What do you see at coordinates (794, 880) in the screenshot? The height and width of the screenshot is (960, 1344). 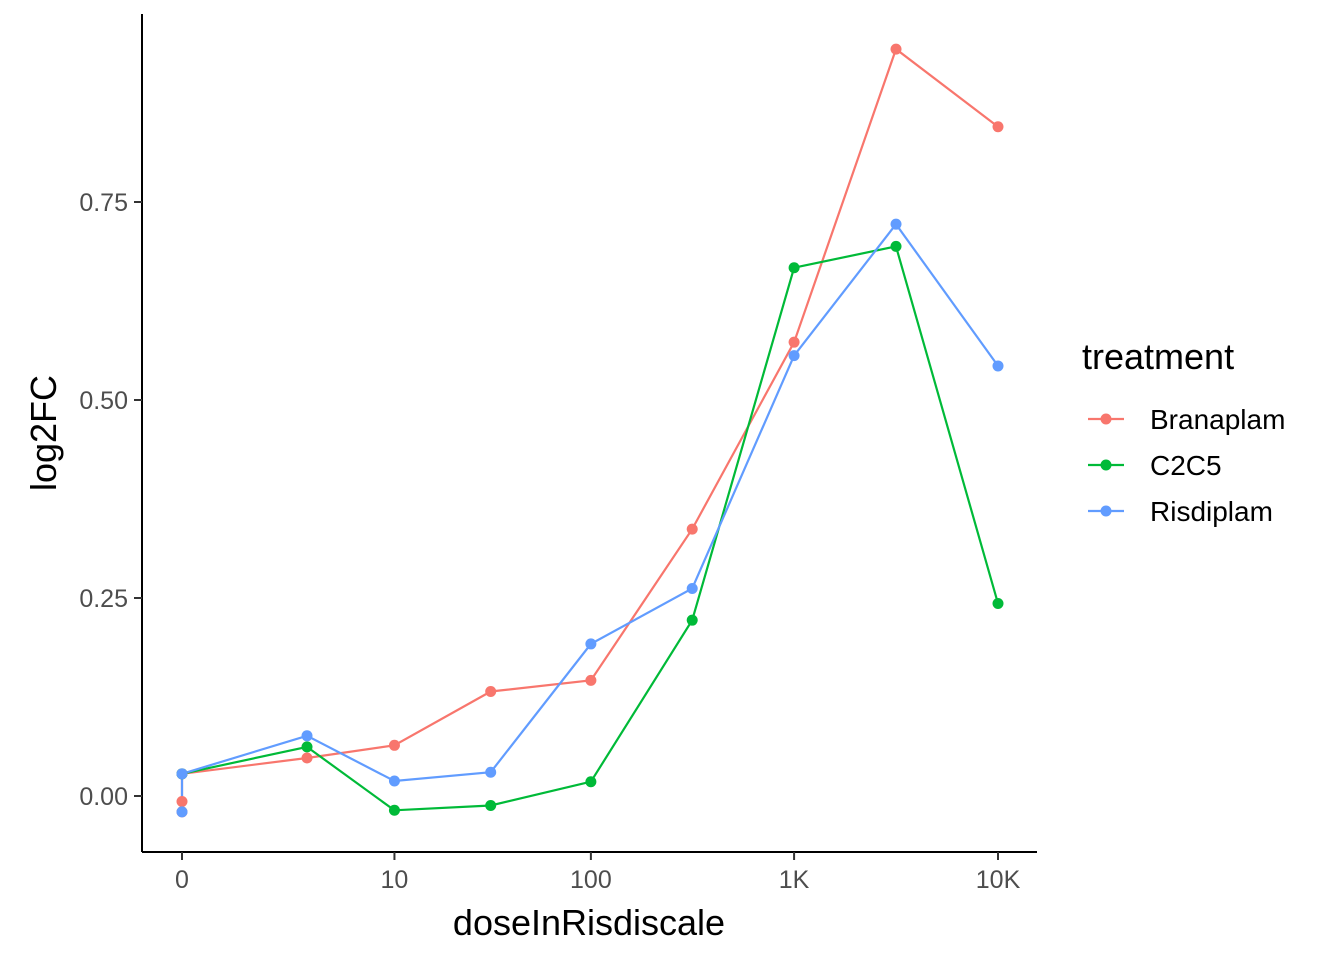 I see `x-tick-label: 1K` at bounding box center [794, 880].